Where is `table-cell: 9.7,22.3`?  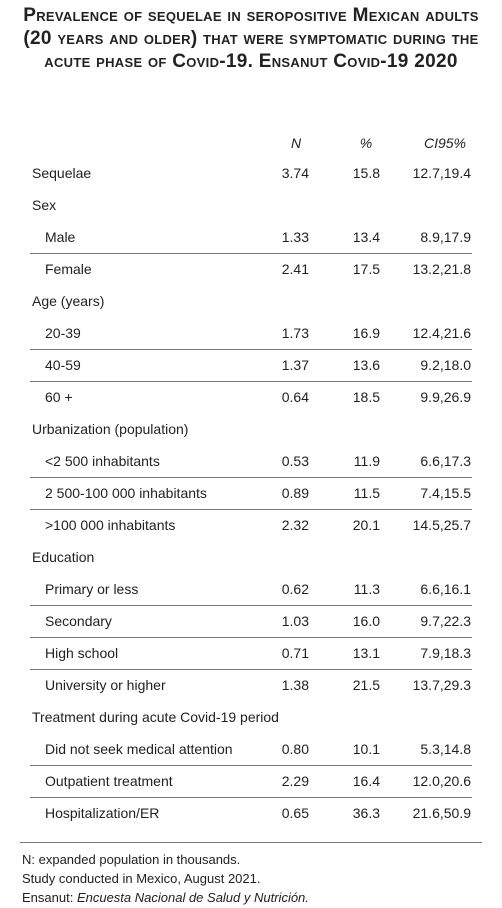
table-cell: 9.7,22.3 is located at coordinates (445, 621).